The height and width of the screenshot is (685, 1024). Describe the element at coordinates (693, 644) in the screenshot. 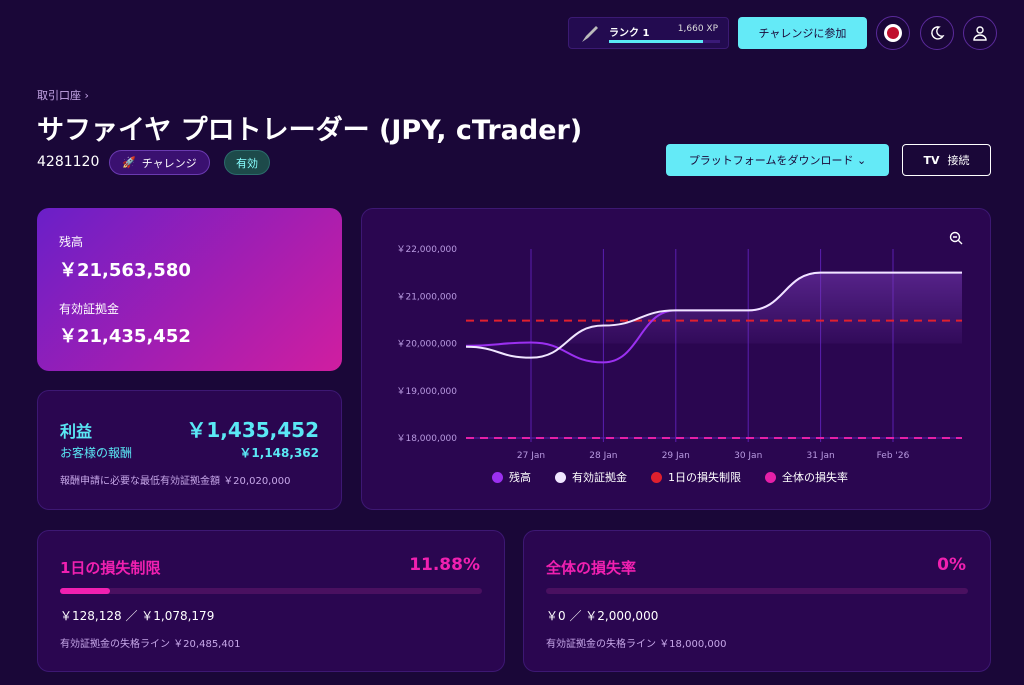

I see `fail-line-value: ￥18,000,000` at that location.